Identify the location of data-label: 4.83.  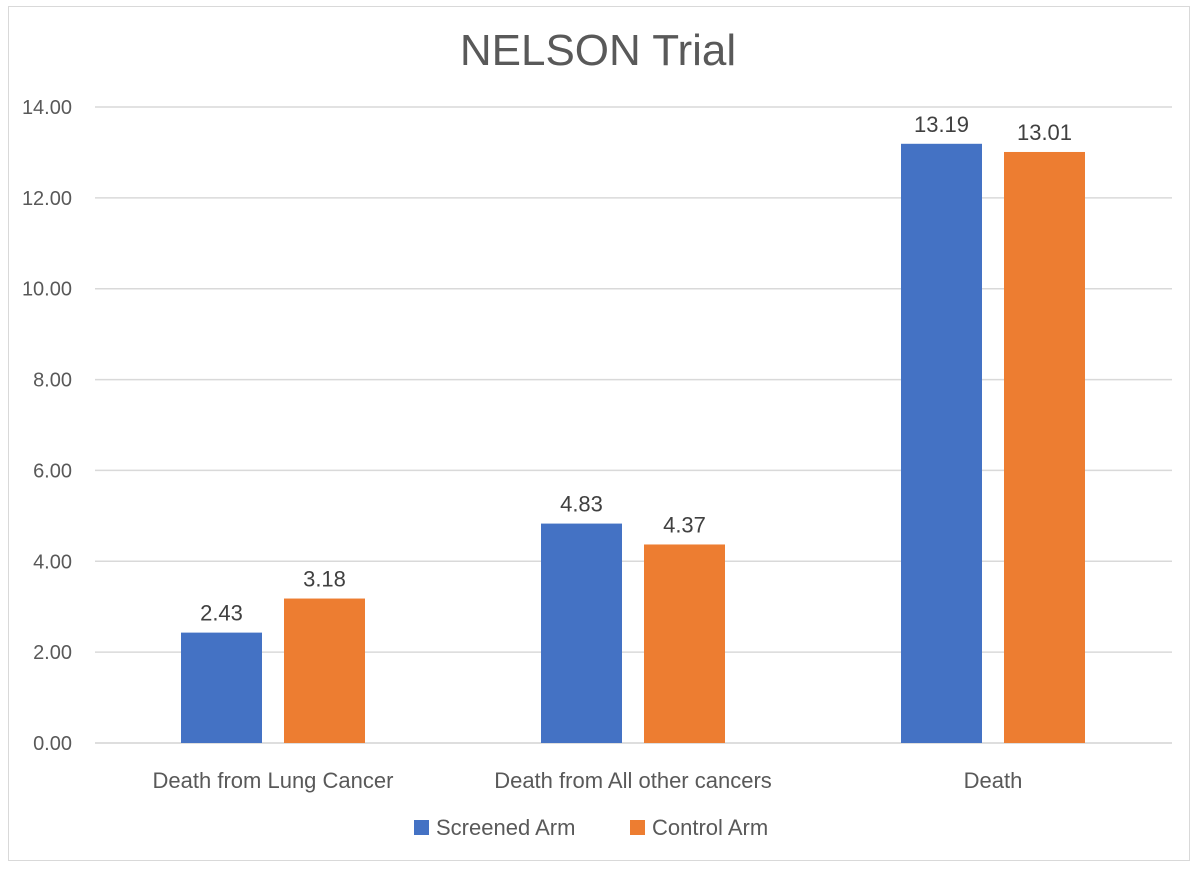
(581, 504).